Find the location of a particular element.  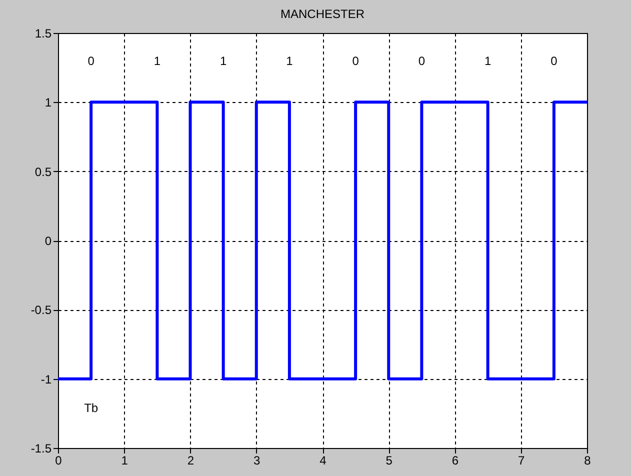

x-tick-label: 8 is located at coordinates (588, 461).